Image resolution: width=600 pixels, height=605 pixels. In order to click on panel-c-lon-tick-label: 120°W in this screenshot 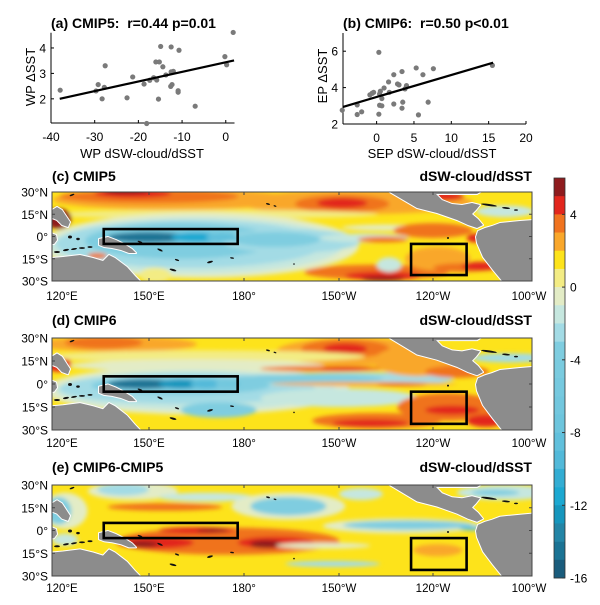, I will do `click(433, 297)`.